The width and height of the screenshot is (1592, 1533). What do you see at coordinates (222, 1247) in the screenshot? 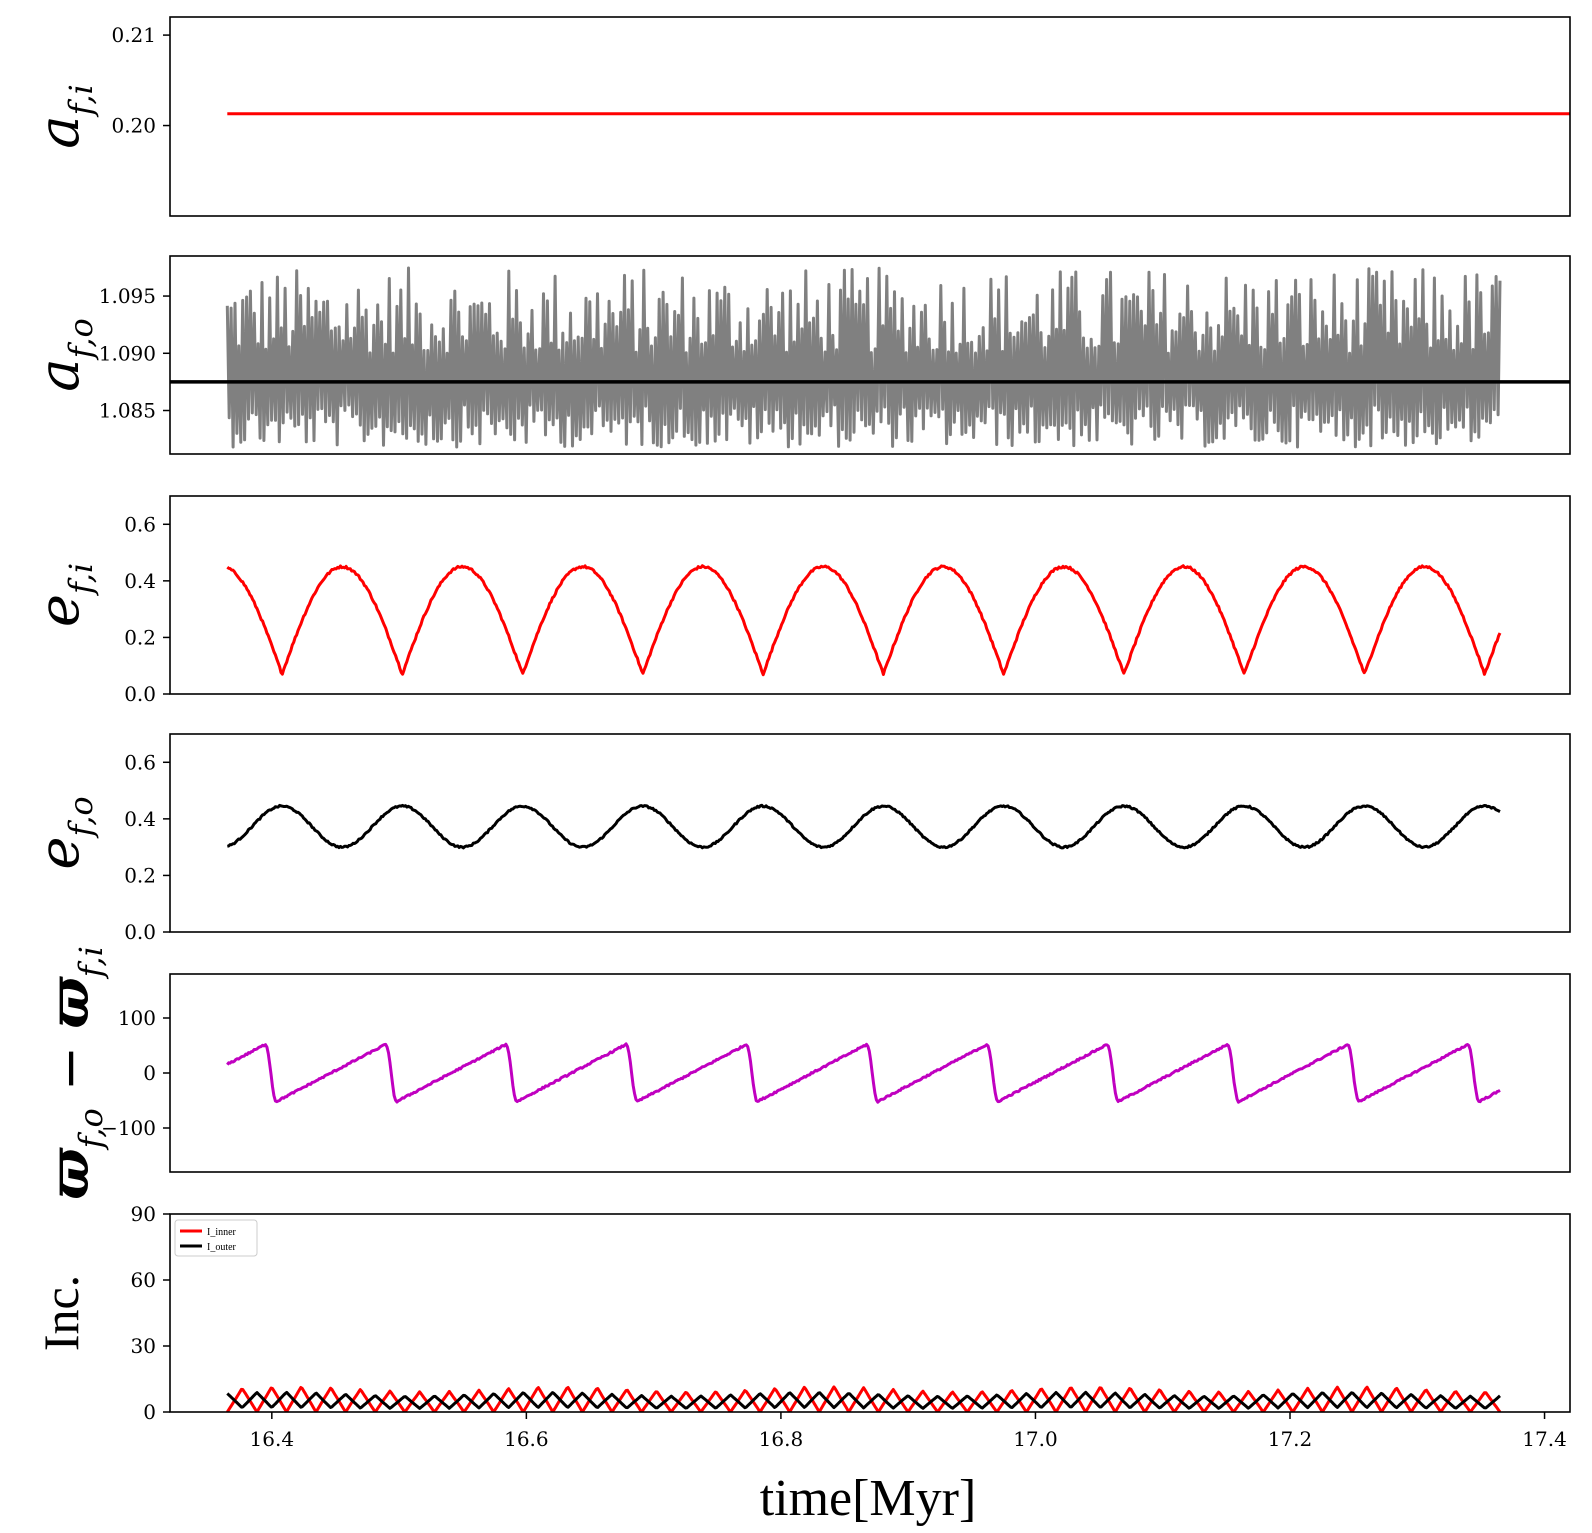
I see `legend-label: I_outer` at bounding box center [222, 1247].